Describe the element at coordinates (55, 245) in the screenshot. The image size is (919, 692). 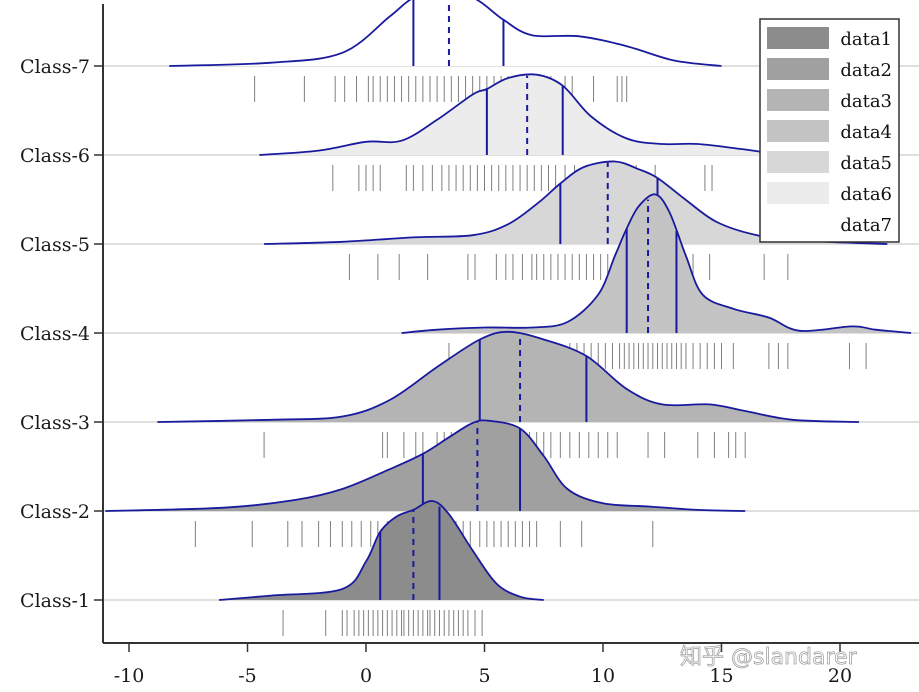
I see `y-tick-label: Class-5` at that location.